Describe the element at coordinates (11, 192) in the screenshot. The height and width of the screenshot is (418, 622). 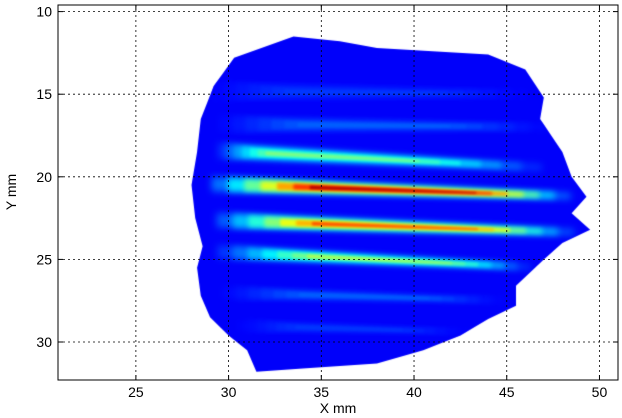
I see `y-axis-label: Y mm` at that location.